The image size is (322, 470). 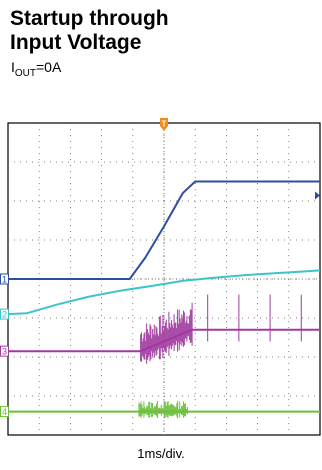 I want to click on channel-marker-label: 1, so click(x=4, y=280).